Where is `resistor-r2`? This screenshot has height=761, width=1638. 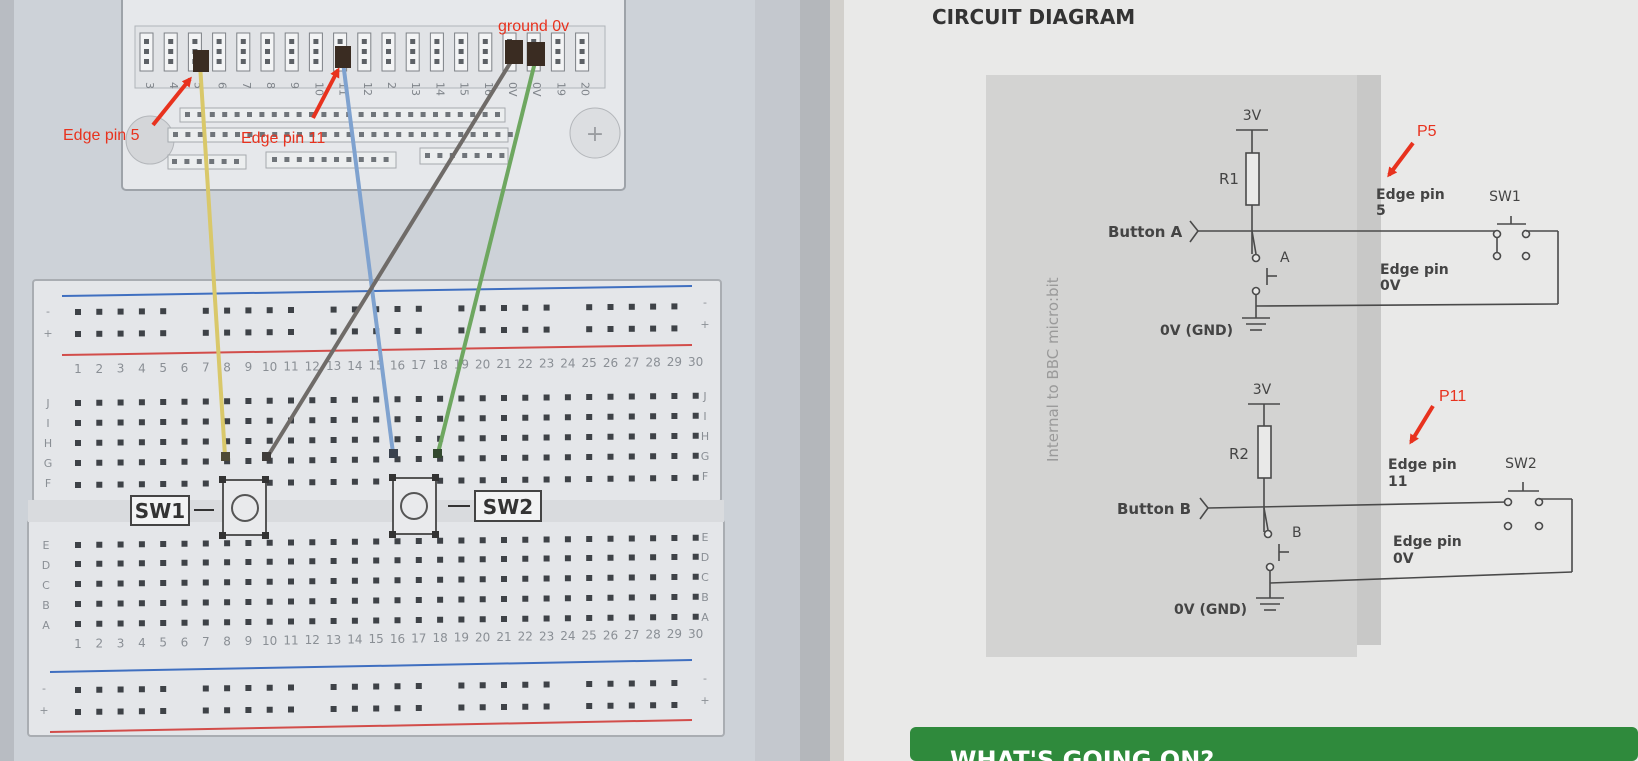
resistor-r2 is located at coordinates (1264, 452).